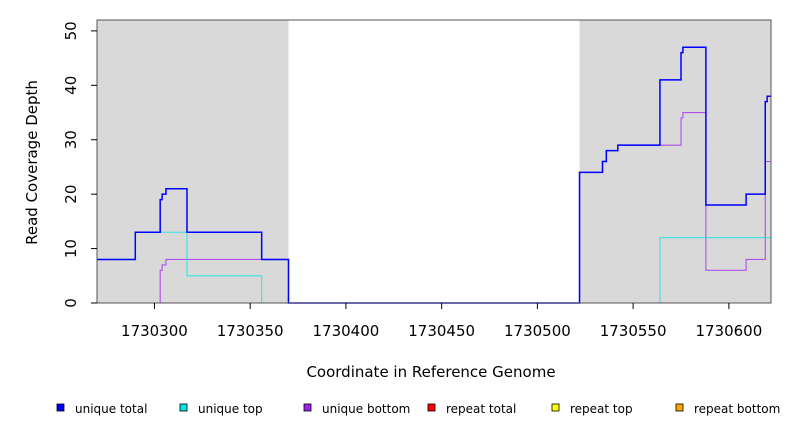  What do you see at coordinates (250, 331) in the screenshot?
I see `x-tick-label: 1730350` at bounding box center [250, 331].